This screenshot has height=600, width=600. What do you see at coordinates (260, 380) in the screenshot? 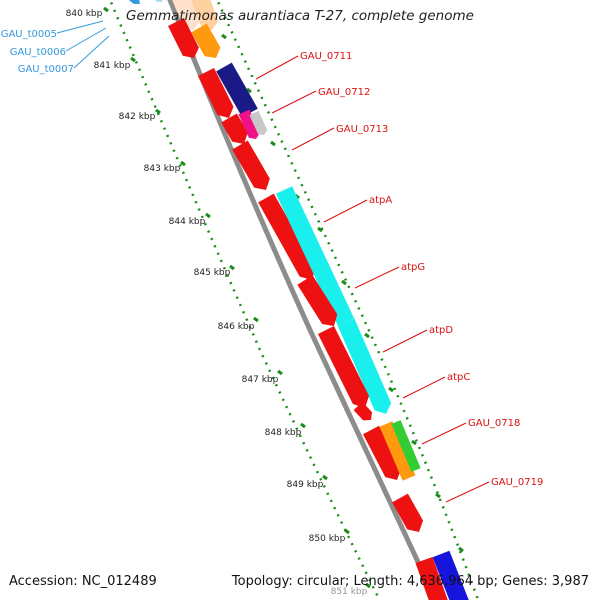
I see `ruler-label: 847 kbp` at bounding box center [260, 380].